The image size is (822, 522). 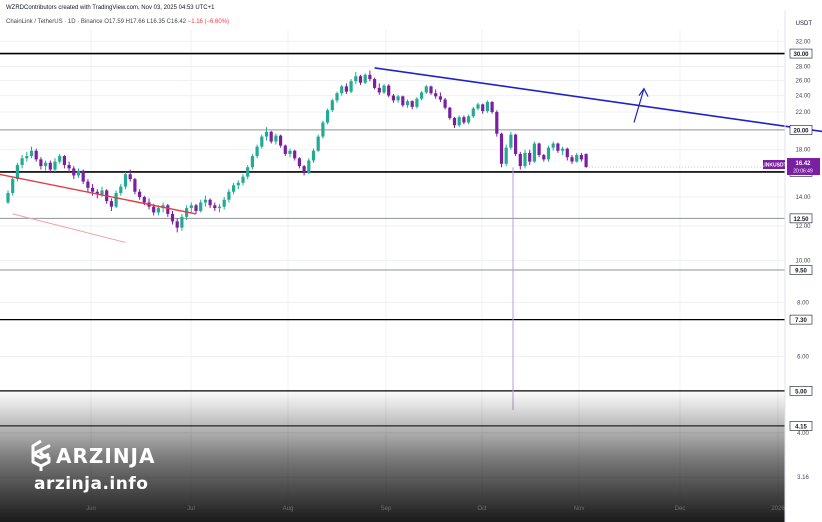 What do you see at coordinates (801, 321) in the screenshot?
I see `level-label-5: 7.30` at bounding box center [801, 321].